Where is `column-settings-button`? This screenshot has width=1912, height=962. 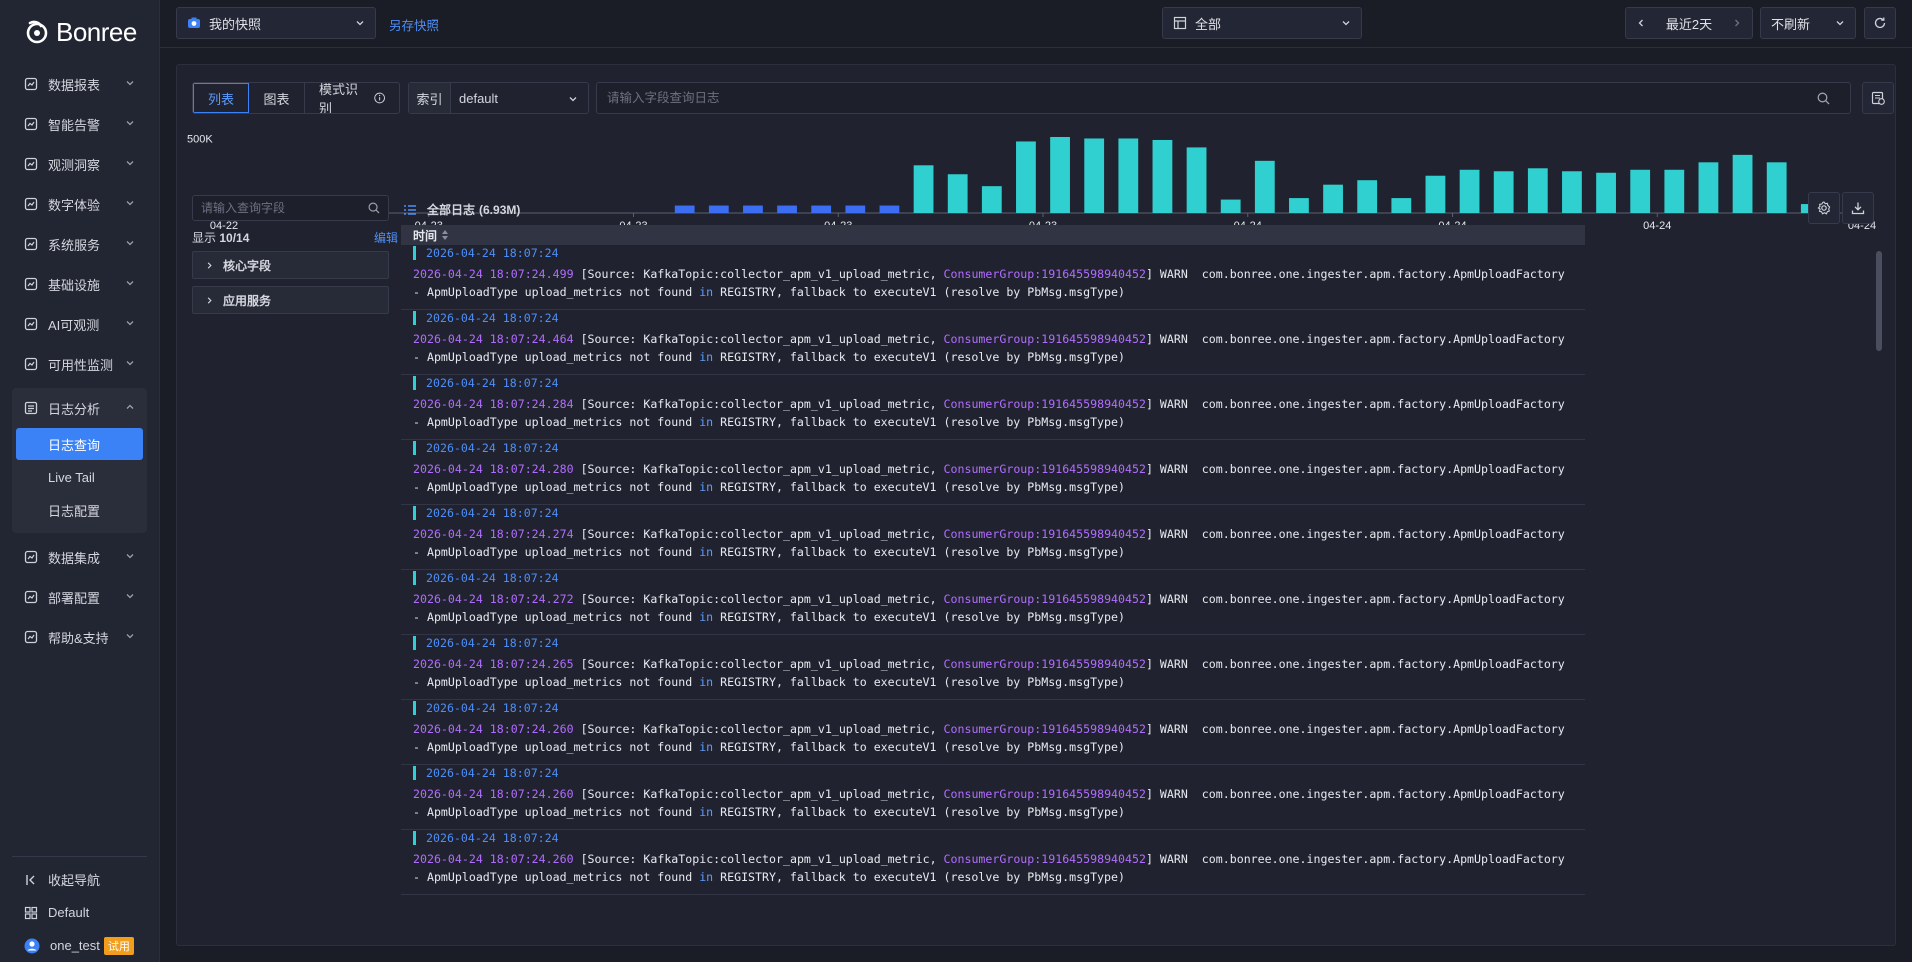
column-settings-button is located at coordinates (1824, 208).